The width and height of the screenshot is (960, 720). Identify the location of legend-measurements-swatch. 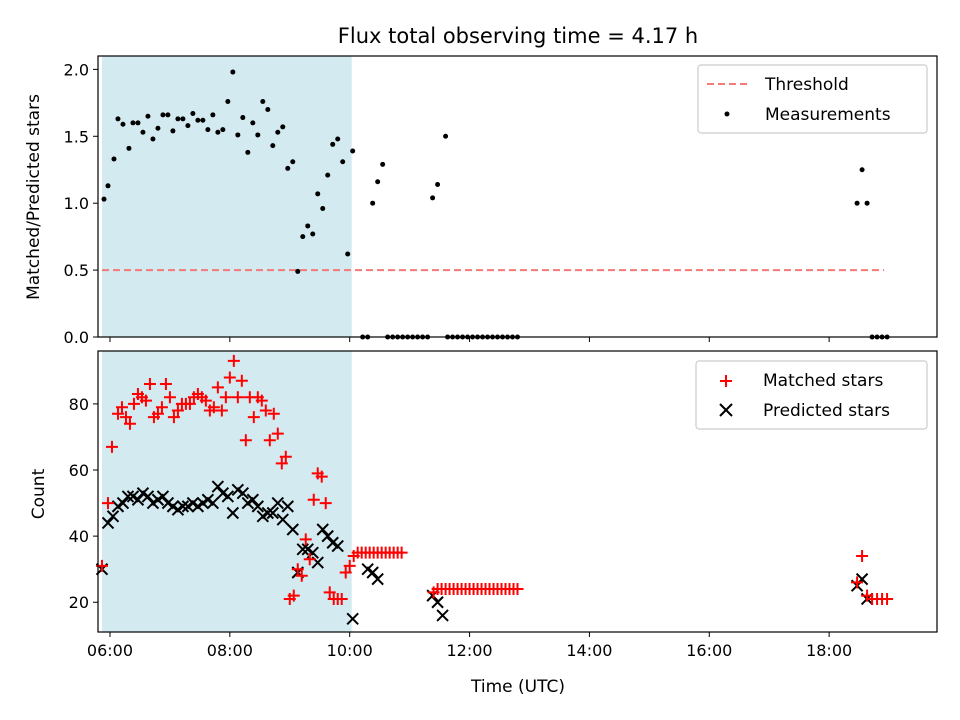
(727, 114).